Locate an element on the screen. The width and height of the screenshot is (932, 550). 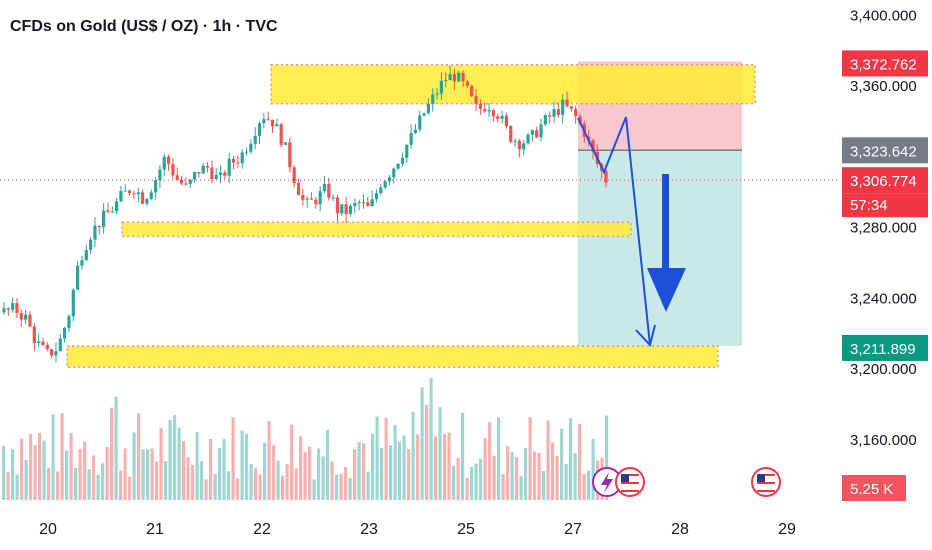
take-profit-zone is located at coordinates (660, 248).